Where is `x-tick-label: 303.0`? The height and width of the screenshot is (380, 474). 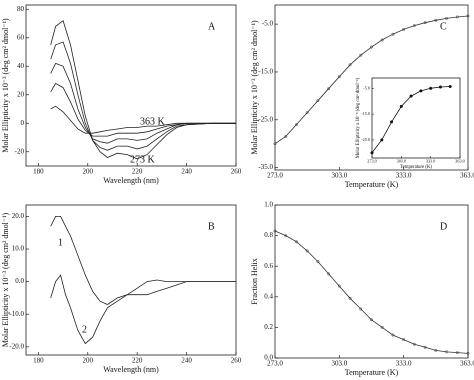
x-tick-label: 303.0 is located at coordinates (401, 161).